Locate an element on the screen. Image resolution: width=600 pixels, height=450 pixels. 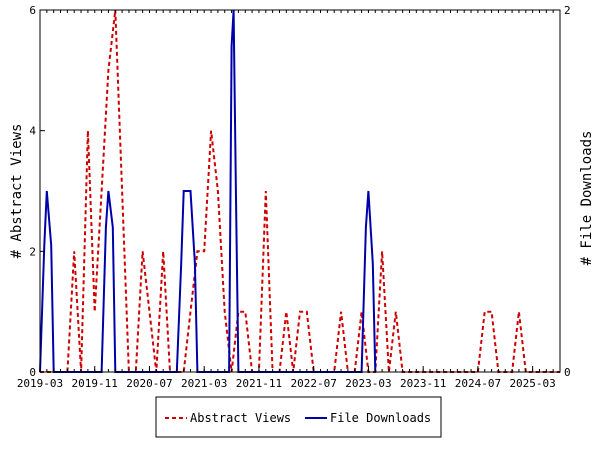
left-y-tick-label: 0 is located at coordinates (32, 372).